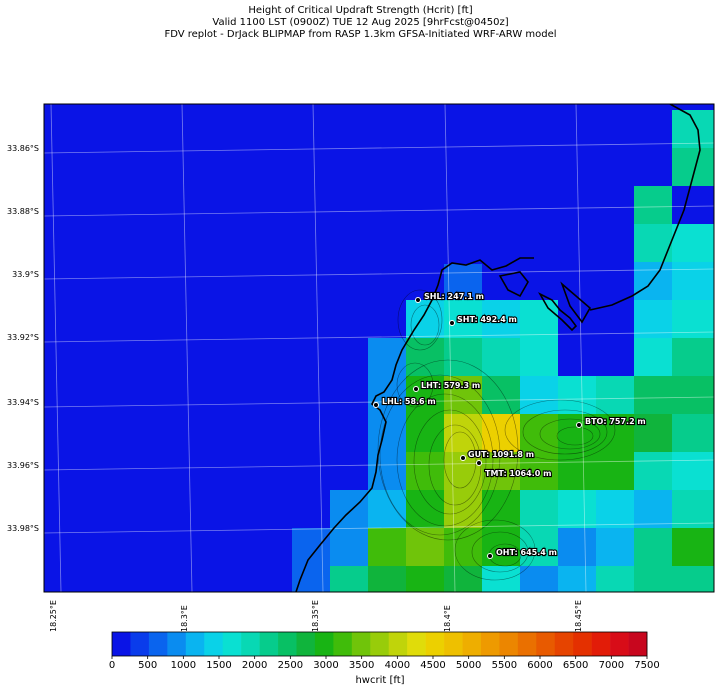 The width and height of the screenshot is (721, 692). What do you see at coordinates (112, 665) in the screenshot?
I see `colorbar-tick-label: 0` at bounding box center [112, 665].